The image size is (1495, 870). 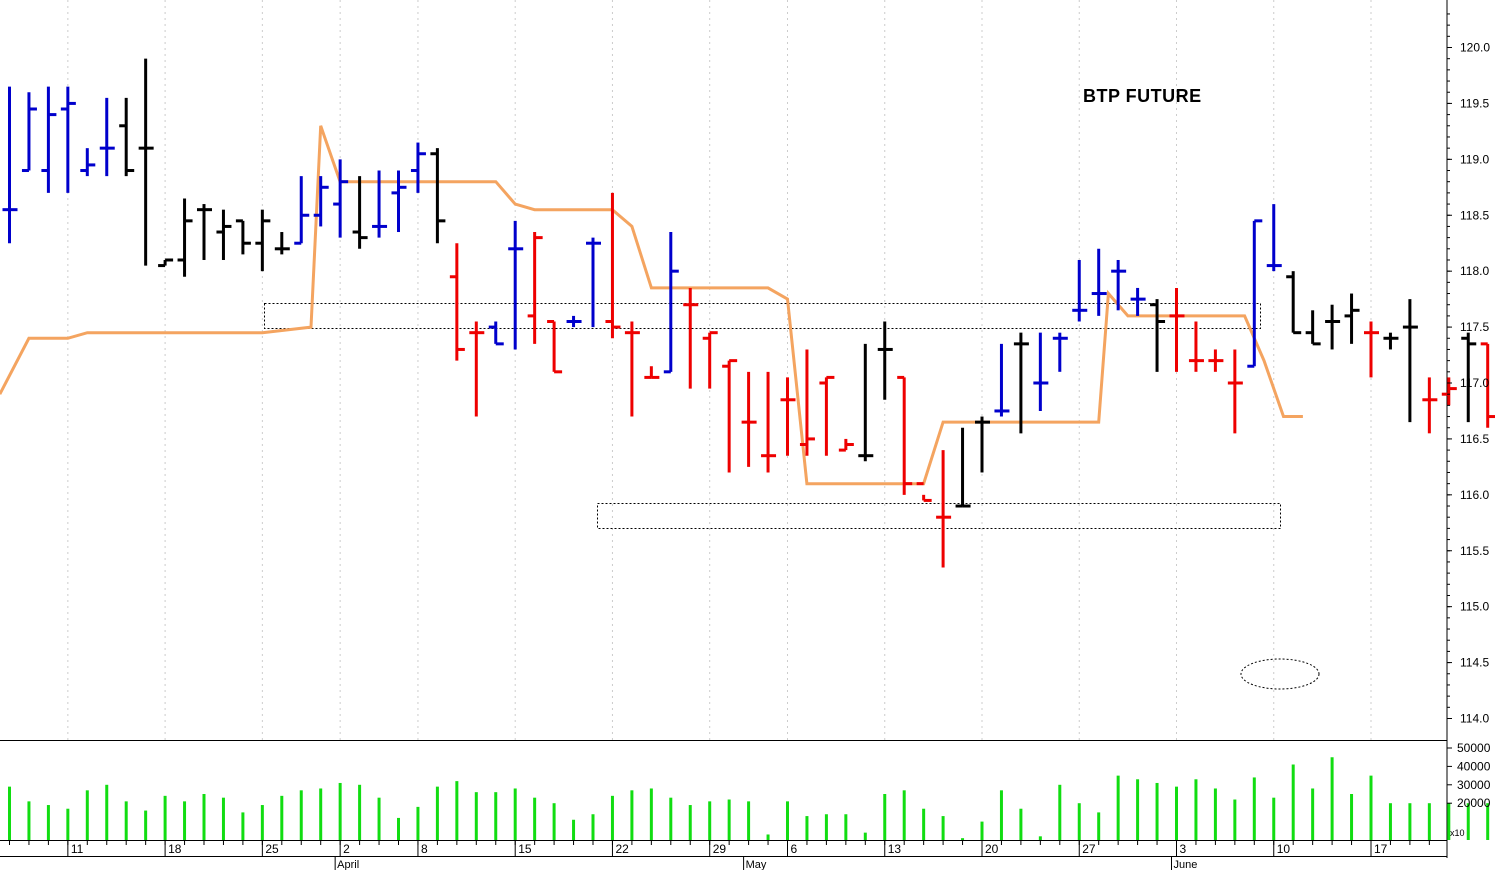 I want to click on volume-bars, so click(x=749, y=798).